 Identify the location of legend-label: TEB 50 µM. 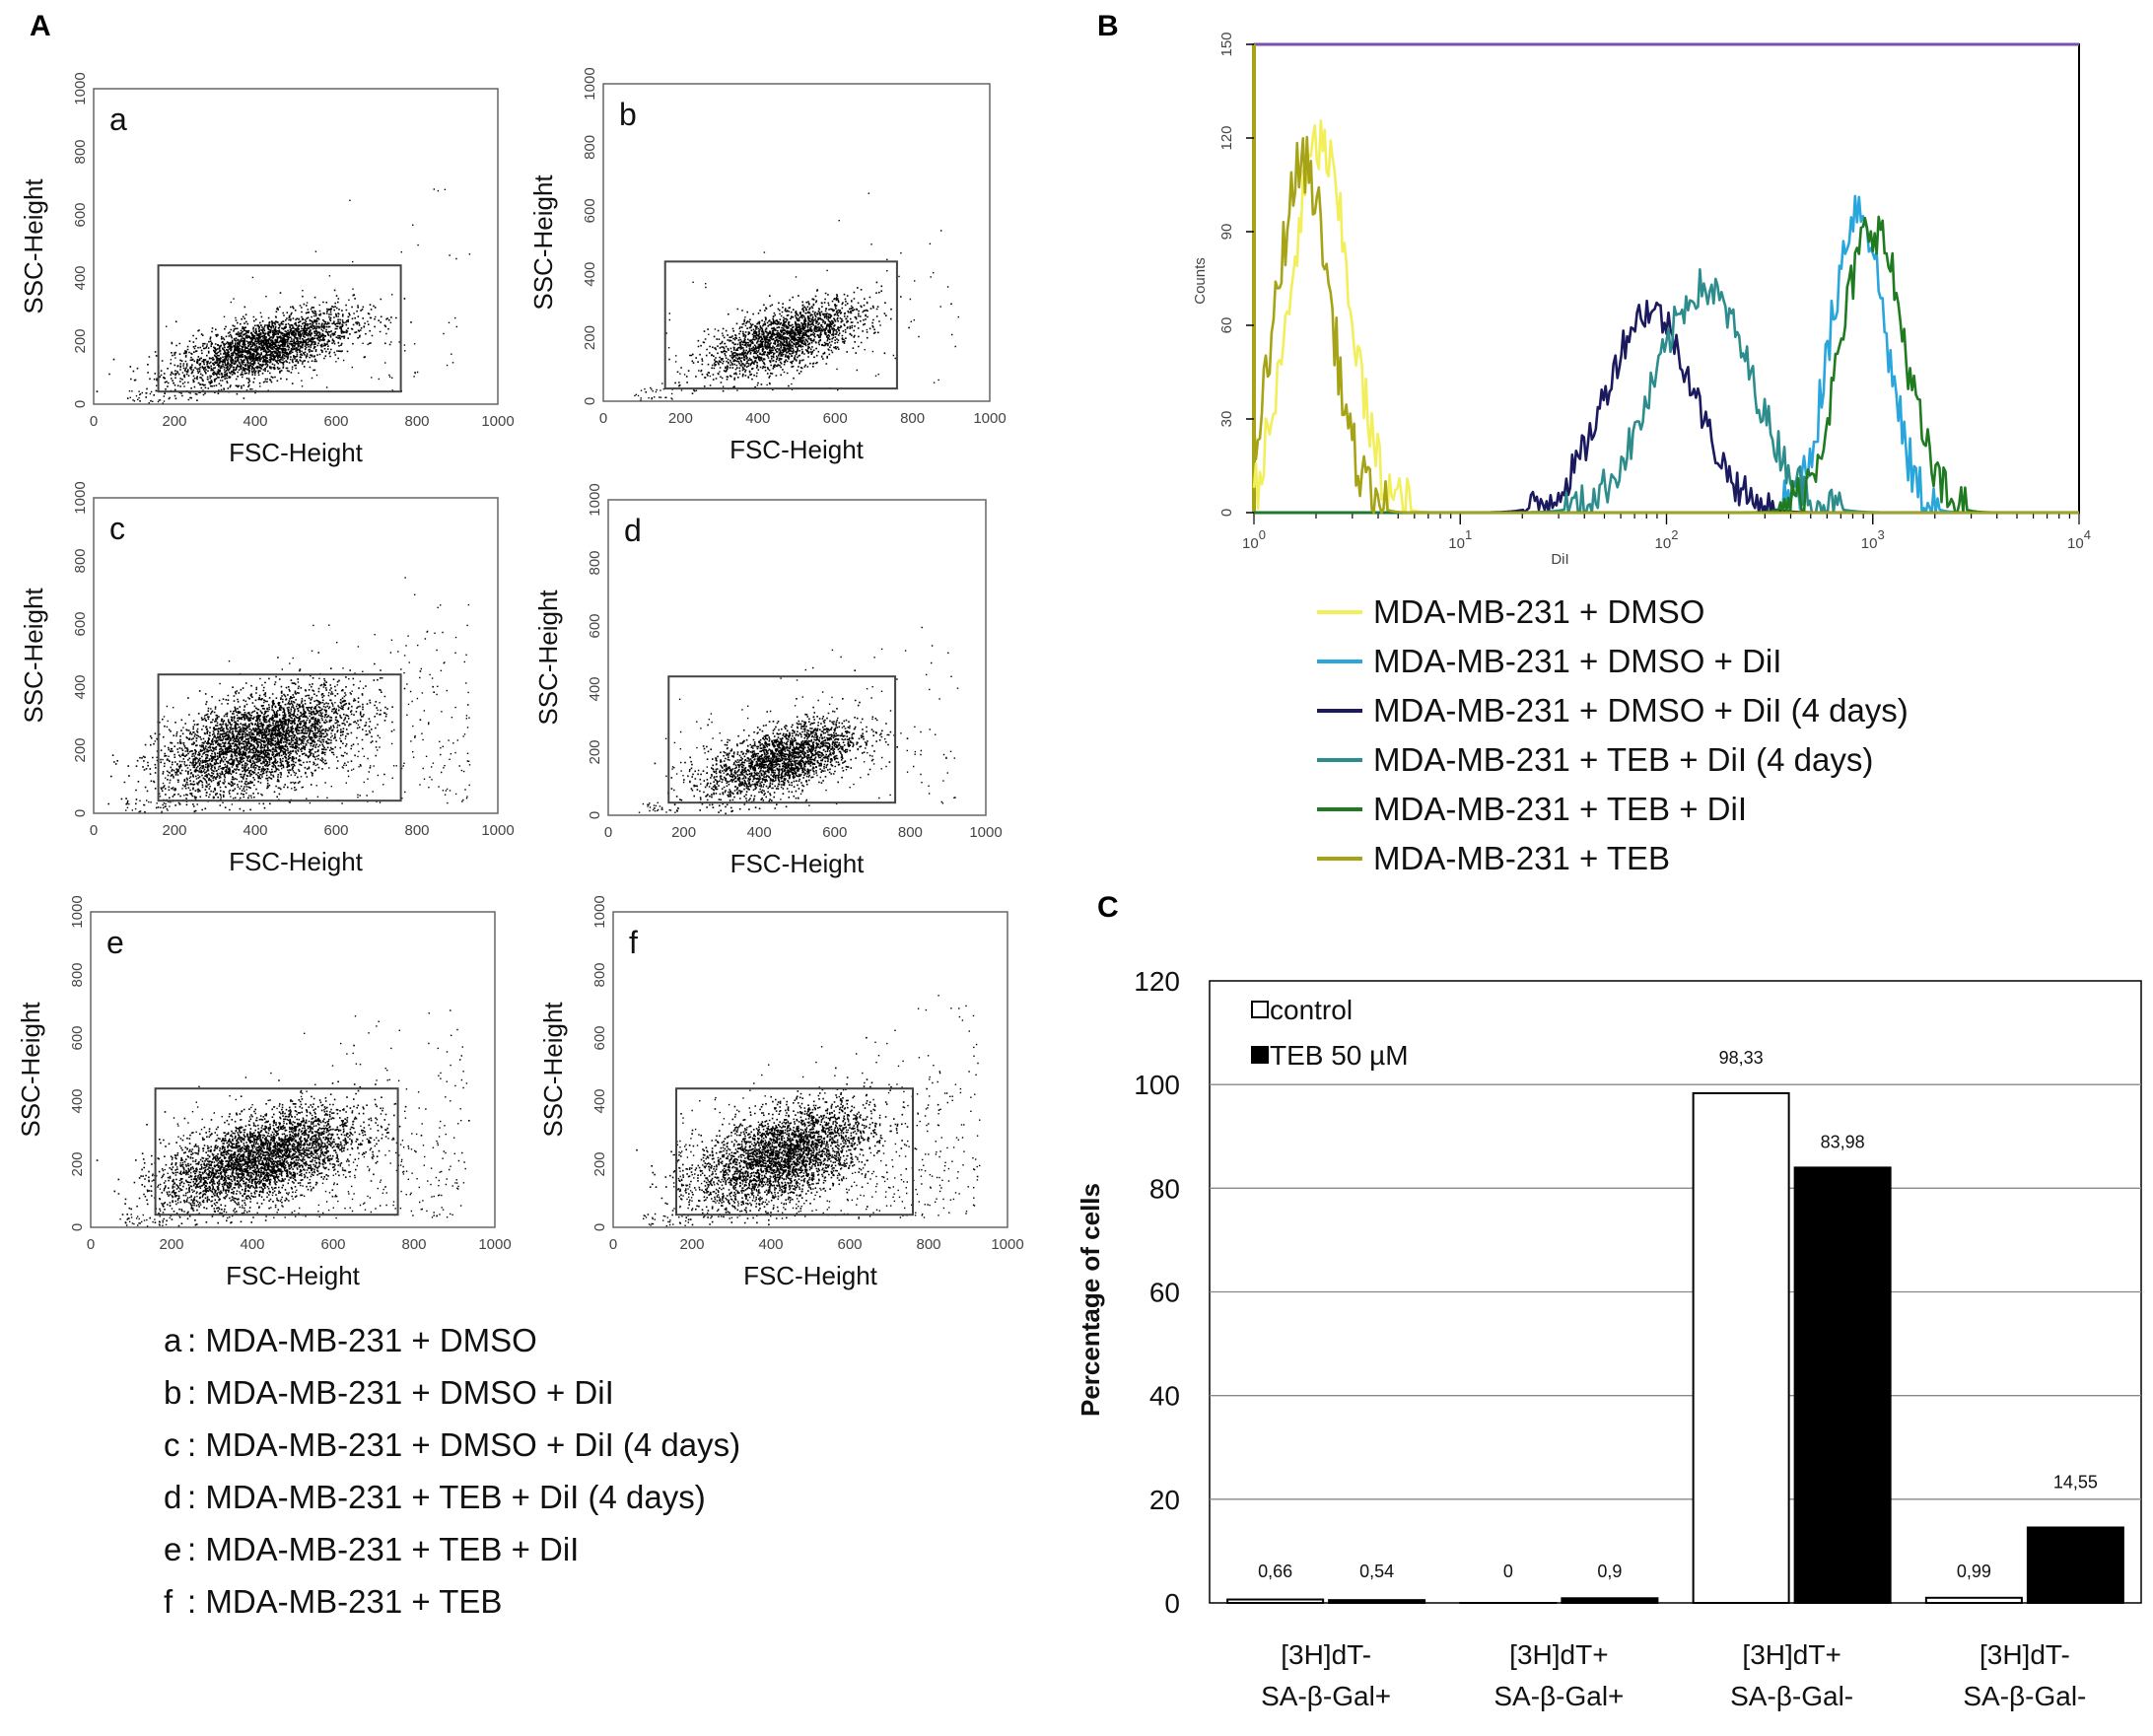
(1339, 1055).